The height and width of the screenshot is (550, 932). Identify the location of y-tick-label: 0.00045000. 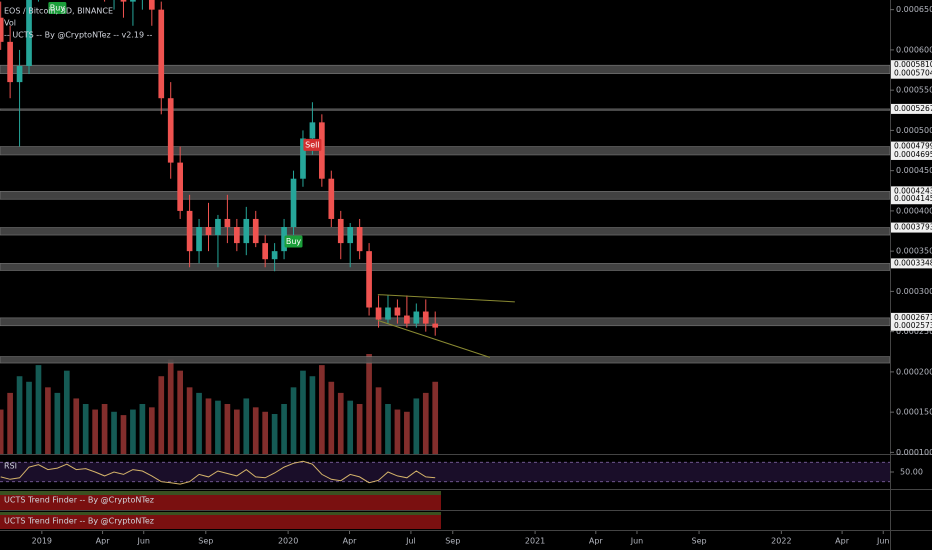
(914, 170).